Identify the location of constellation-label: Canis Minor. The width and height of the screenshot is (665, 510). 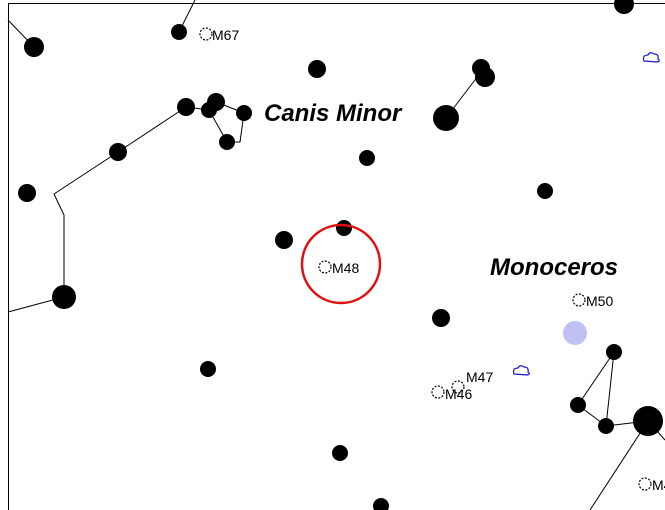
(333, 113).